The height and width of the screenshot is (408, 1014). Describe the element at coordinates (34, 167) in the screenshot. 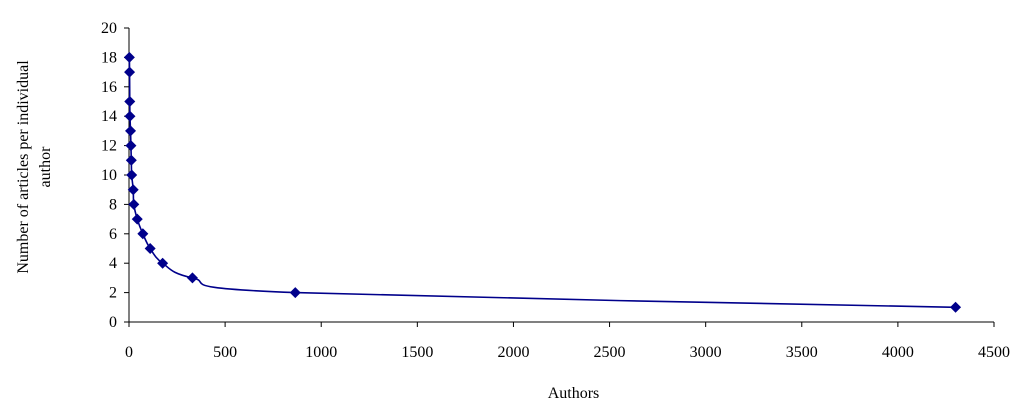

I see `y-axis-title: Number of articles per individual author` at that location.